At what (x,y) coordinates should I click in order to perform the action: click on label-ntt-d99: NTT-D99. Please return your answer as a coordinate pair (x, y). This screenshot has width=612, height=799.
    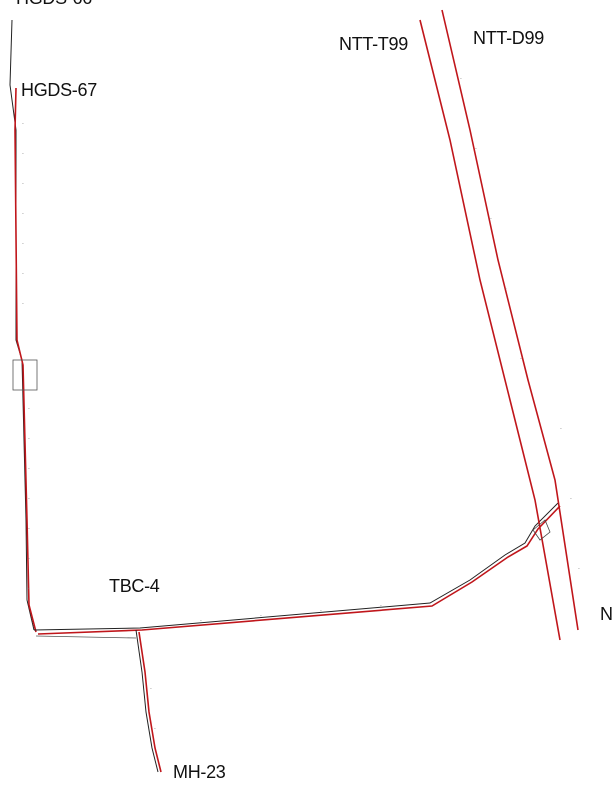
    Looking at the image, I should click on (508, 38).